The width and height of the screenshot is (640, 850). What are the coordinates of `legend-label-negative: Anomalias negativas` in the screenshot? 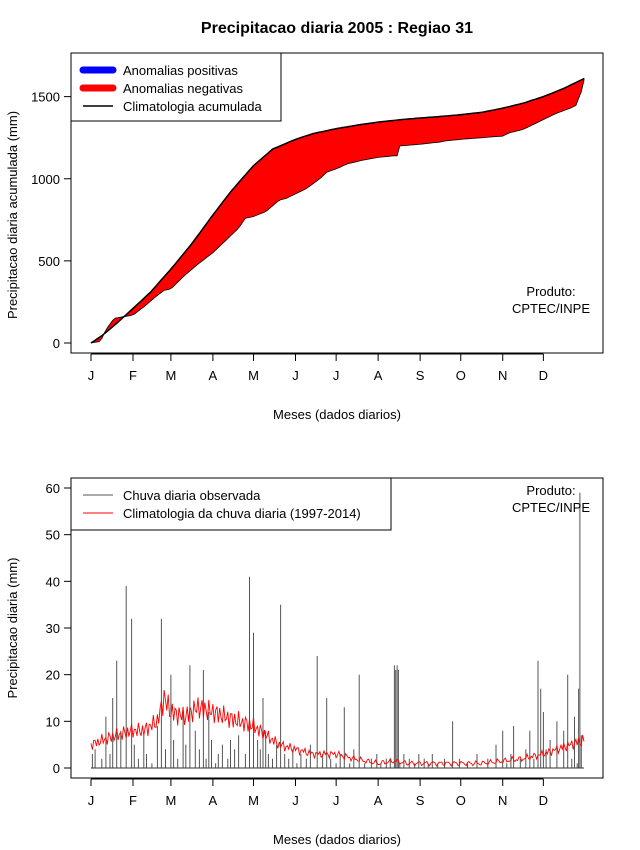 It's located at (183, 88).